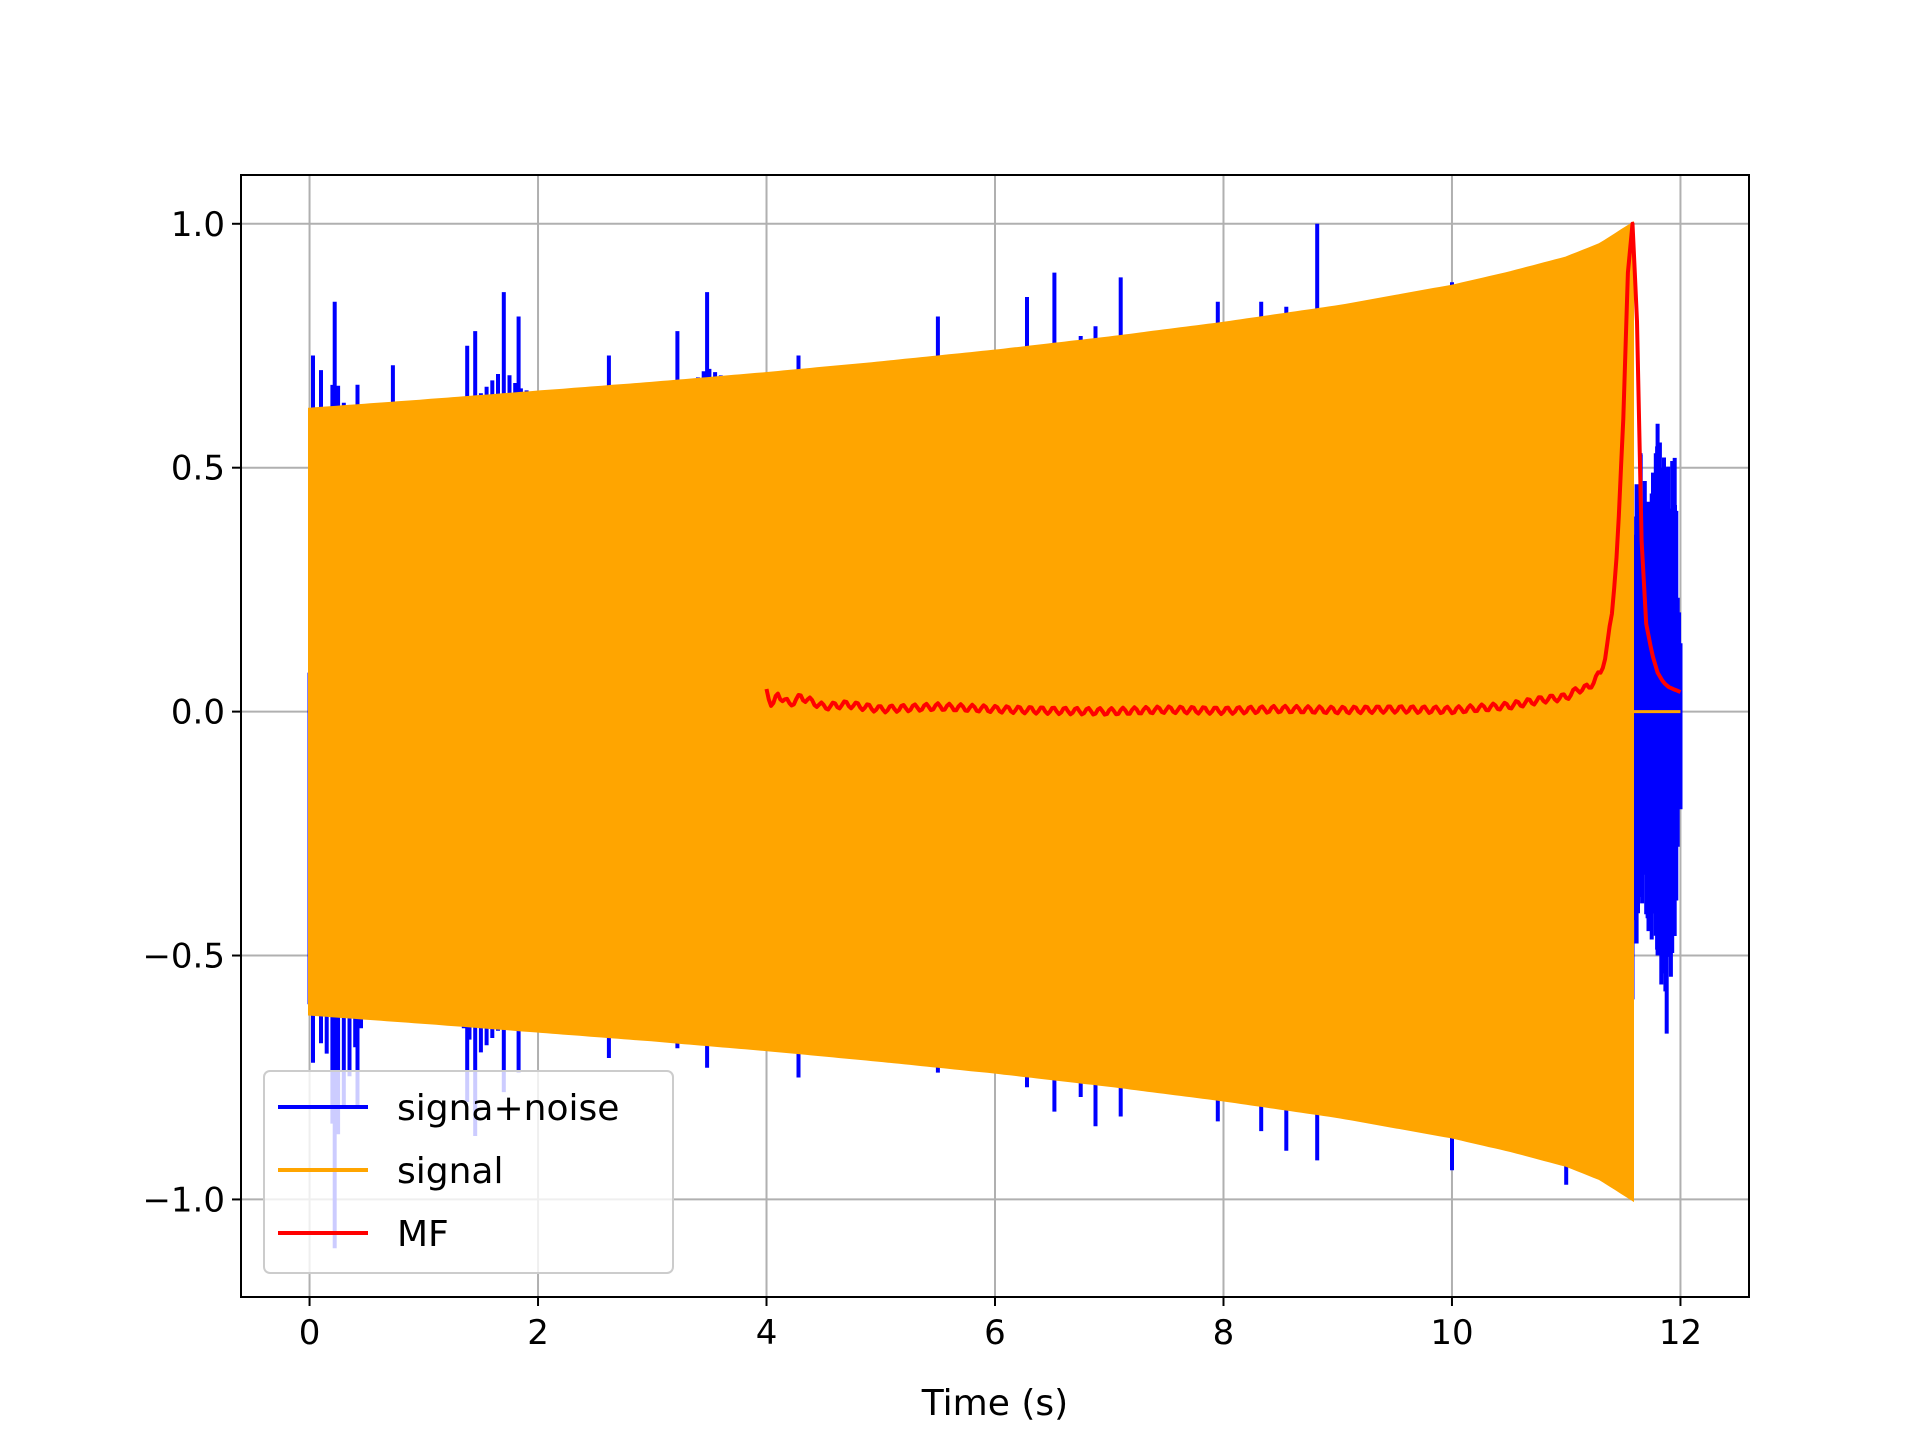 The height and width of the screenshot is (1440, 1920). What do you see at coordinates (423, 1234) in the screenshot?
I see `legend-label: MF` at bounding box center [423, 1234].